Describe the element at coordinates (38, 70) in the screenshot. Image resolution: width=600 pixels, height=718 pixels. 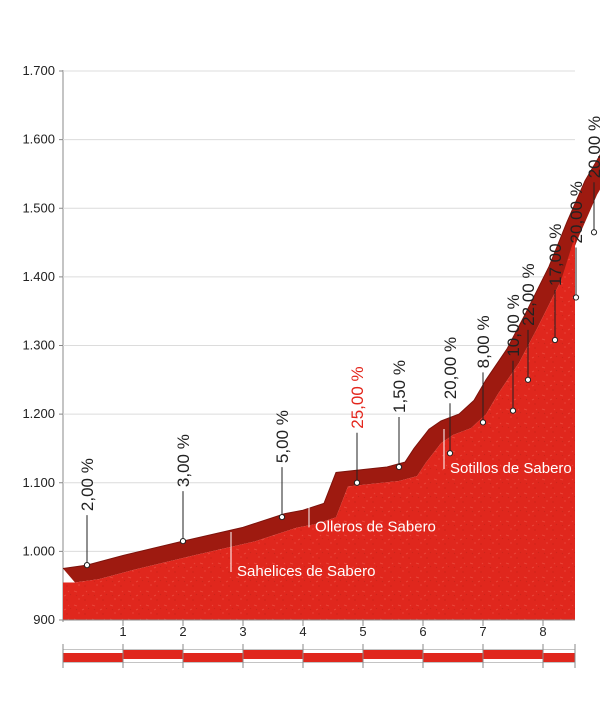
I see `y-tick-label: 1.700` at that location.